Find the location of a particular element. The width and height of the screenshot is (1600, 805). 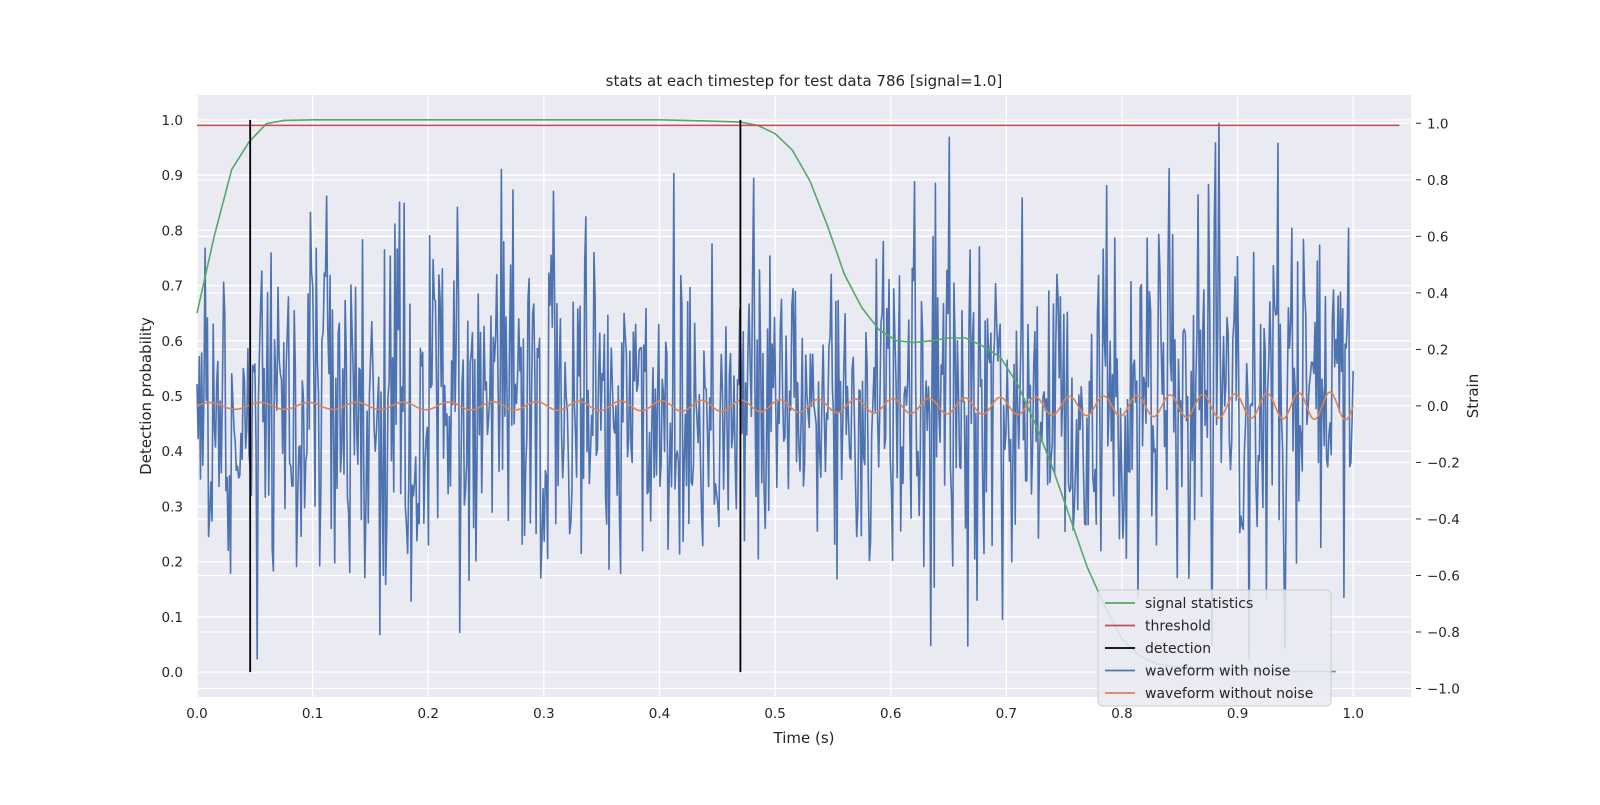

right-y-tick-label: 0.0 is located at coordinates (1437, 407).